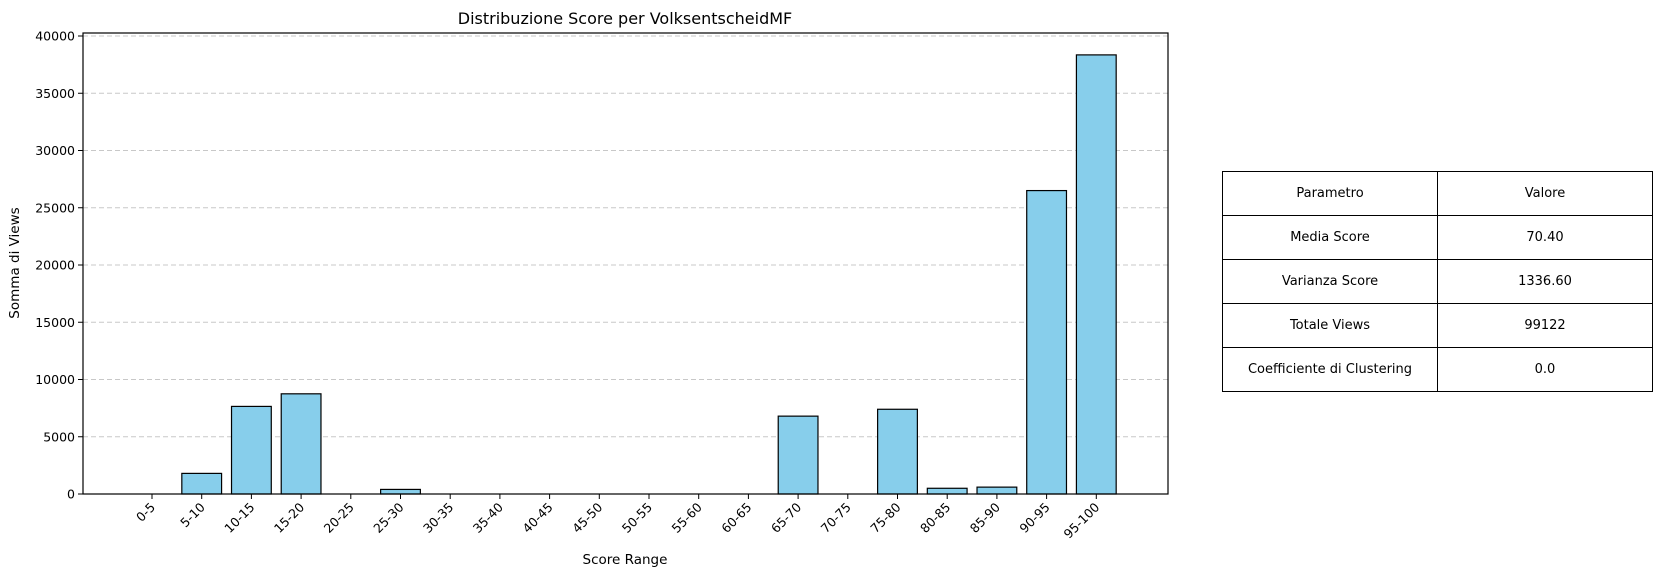  I want to click on chart-title: Distribuzione Score per VolksentscheidMF, so click(625, 18).